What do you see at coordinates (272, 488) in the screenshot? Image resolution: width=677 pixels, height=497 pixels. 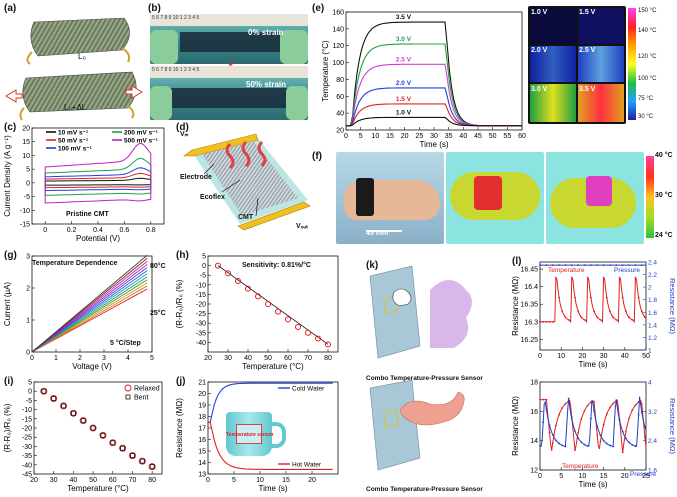 I see `x-axis-label: Time (s)` at bounding box center [272, 488].